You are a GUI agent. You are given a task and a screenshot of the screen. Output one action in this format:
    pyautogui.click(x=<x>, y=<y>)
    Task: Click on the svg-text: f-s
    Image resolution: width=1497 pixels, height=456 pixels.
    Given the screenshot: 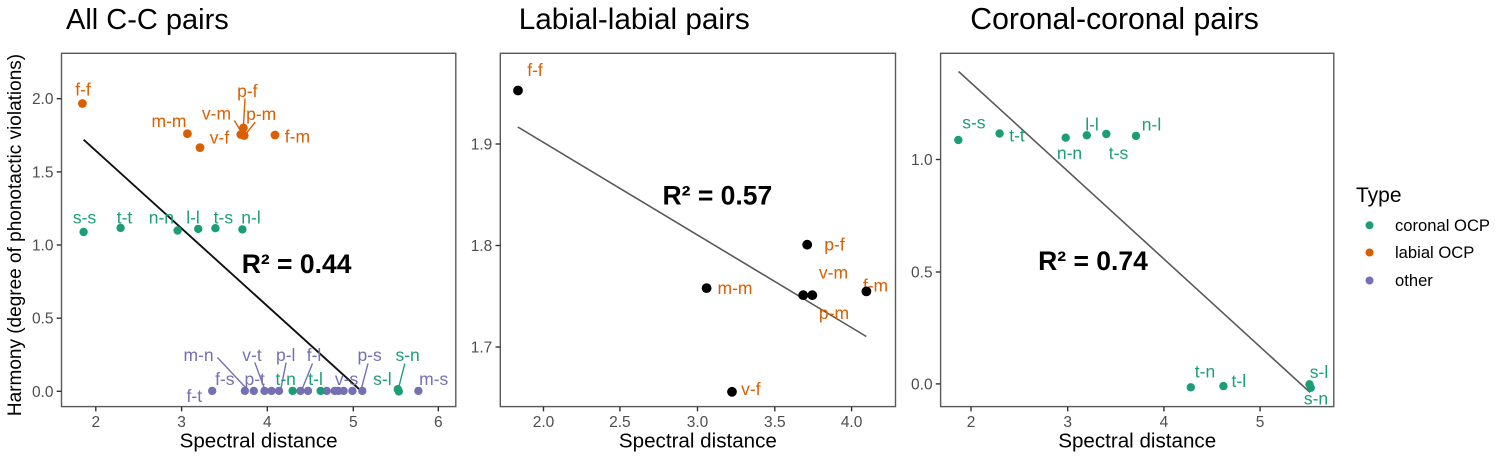 What is the action you would take?
    pyautogui.click(x=225, y=379)
    